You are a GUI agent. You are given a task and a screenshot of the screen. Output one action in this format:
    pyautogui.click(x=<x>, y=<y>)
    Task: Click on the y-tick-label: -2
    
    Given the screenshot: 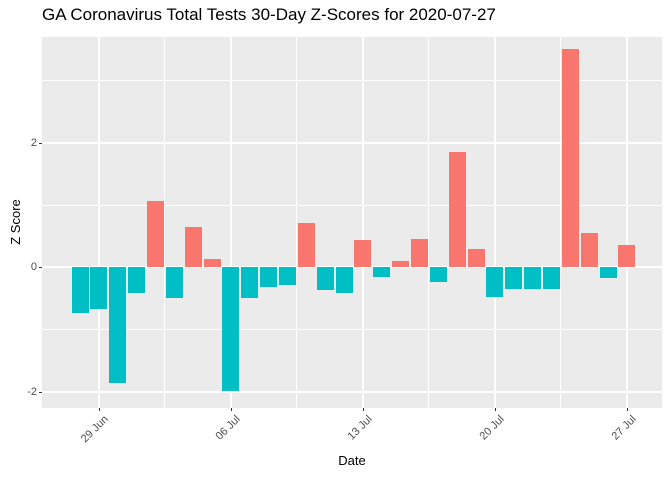 What is the action you would take?
    pyautogui.click(x=32, y=391)
    